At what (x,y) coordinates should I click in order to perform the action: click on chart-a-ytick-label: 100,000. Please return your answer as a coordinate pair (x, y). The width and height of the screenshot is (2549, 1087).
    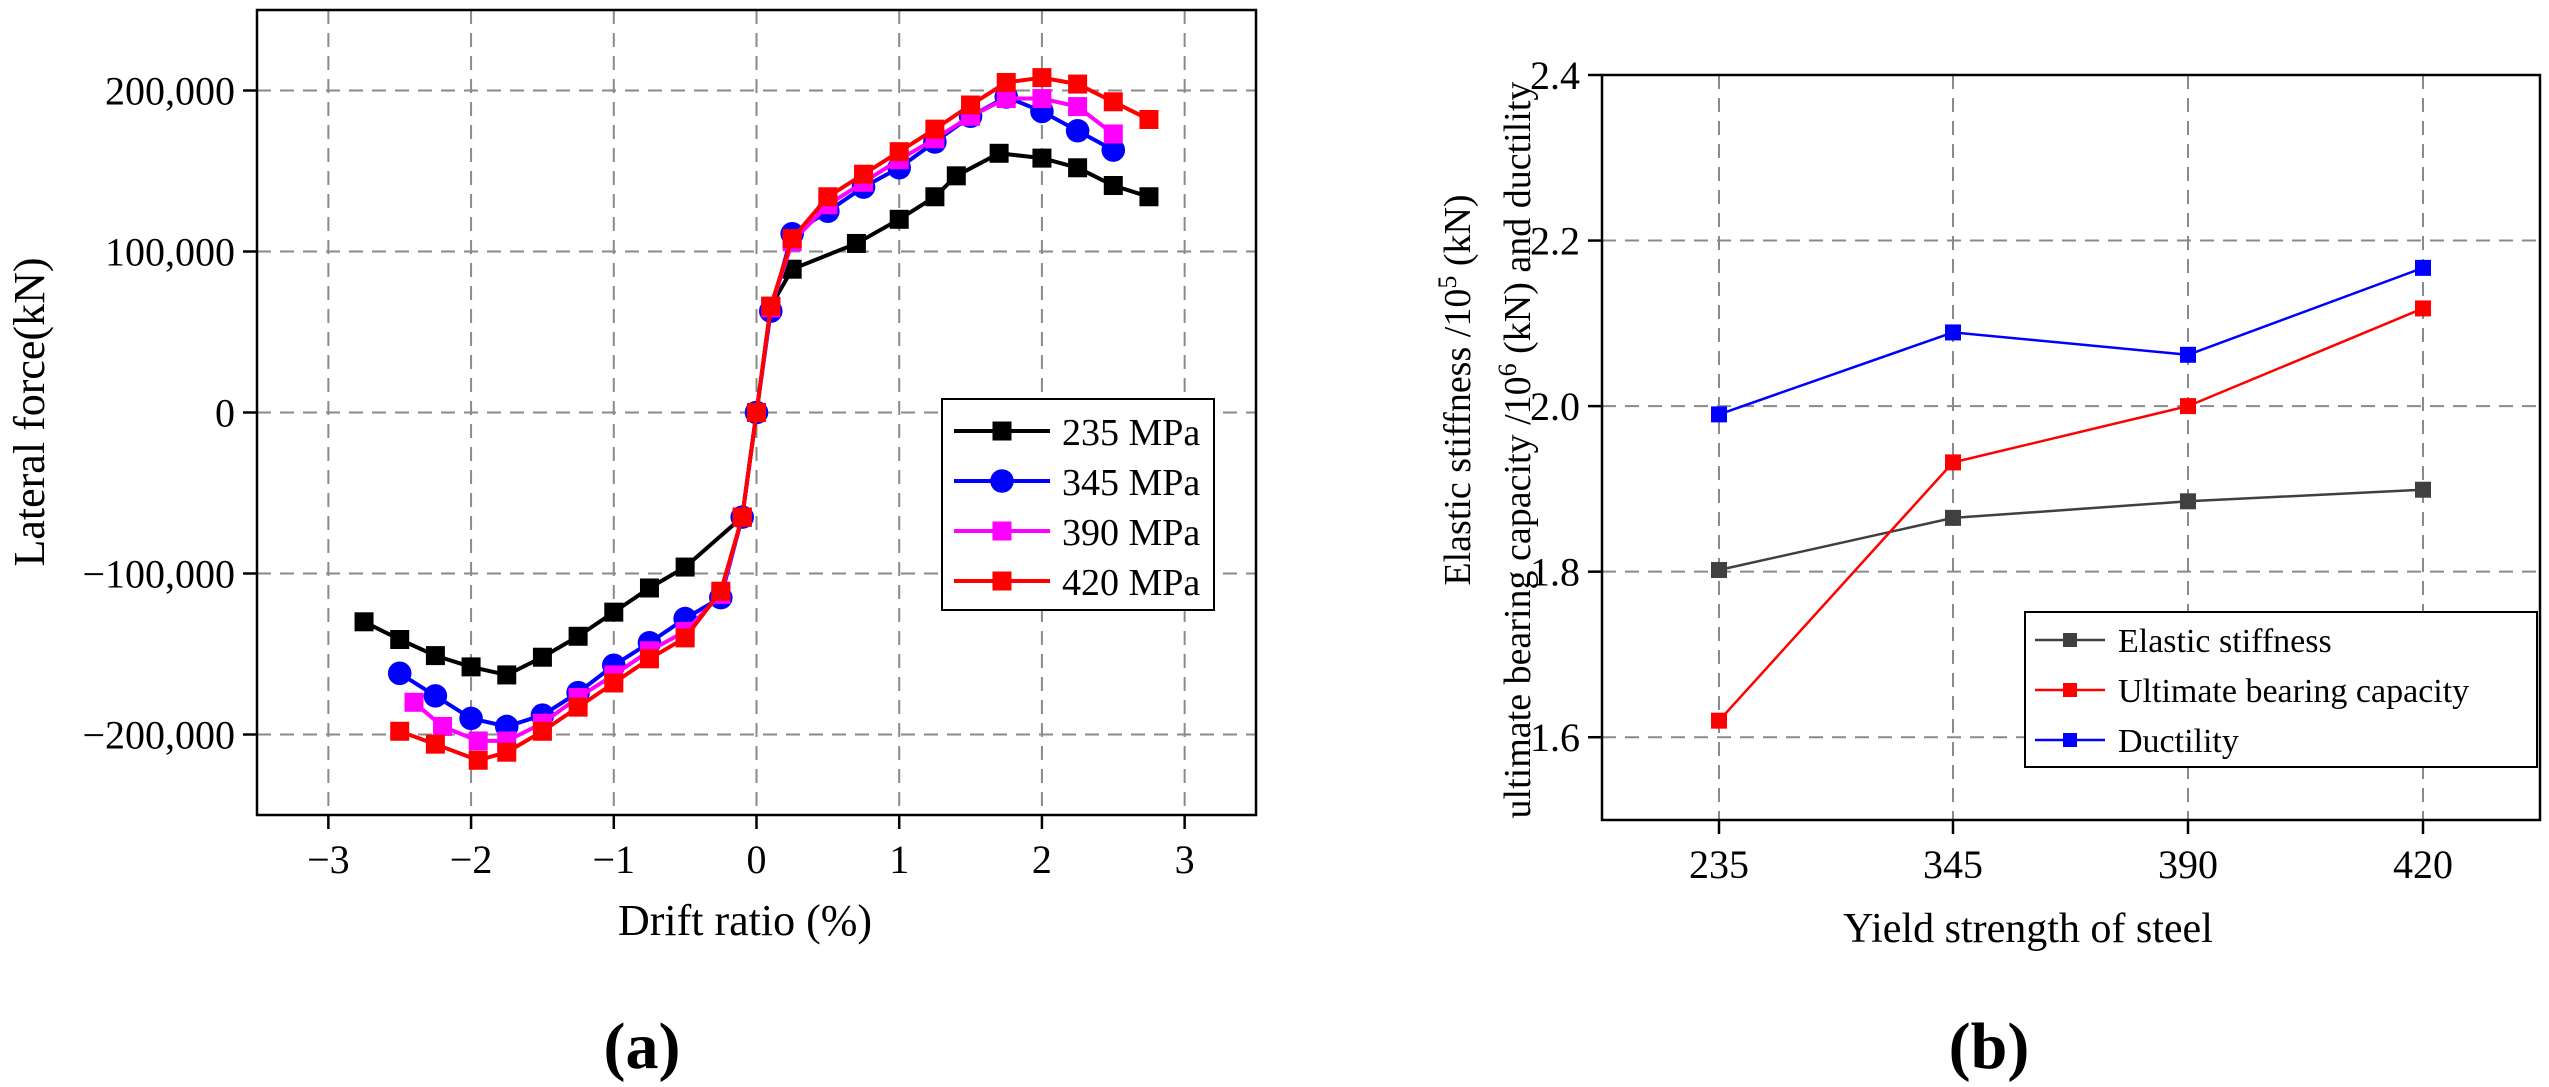
    Looking at the image, I should click on (170, 252).